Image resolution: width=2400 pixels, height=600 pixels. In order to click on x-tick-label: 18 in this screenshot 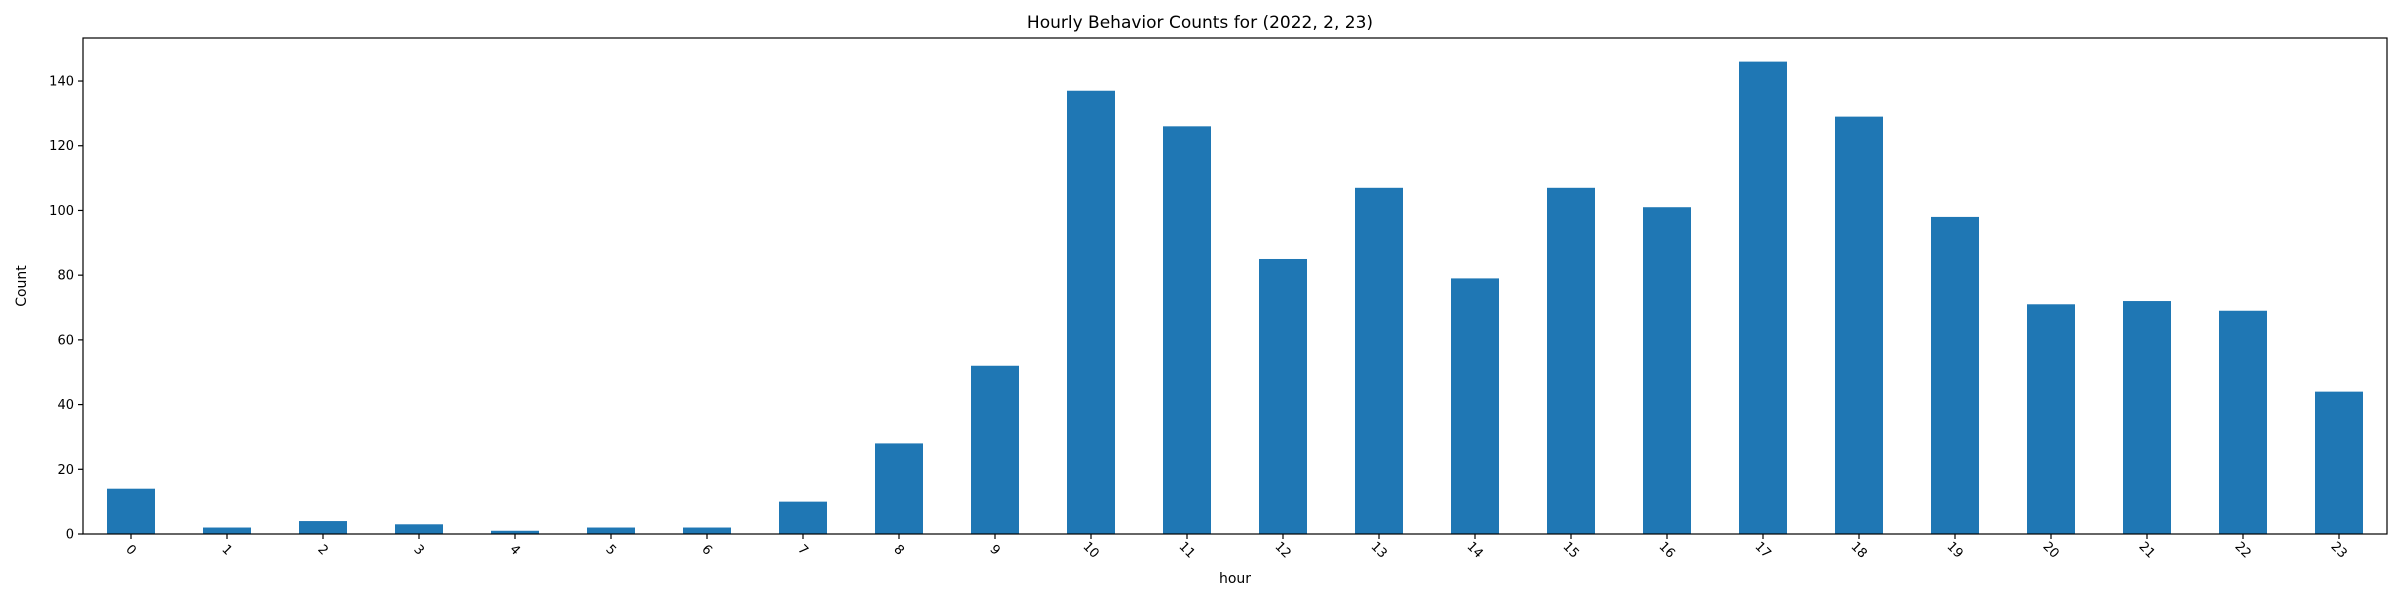, I will do `click(1858, 550)`.